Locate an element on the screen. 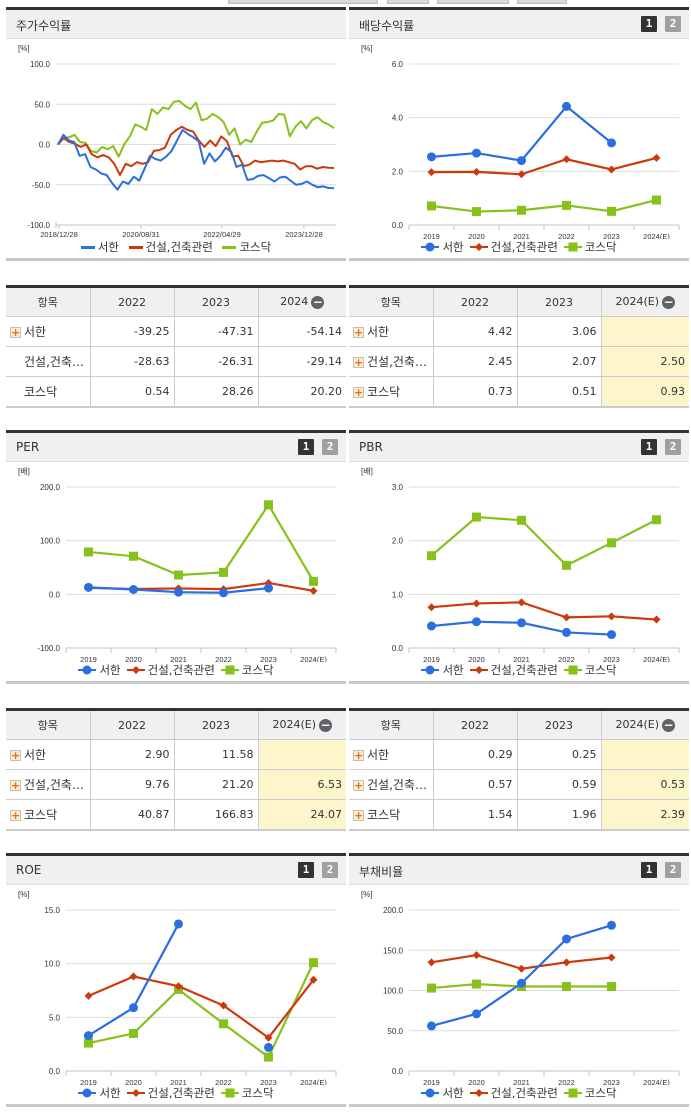 The height and width of the screenshot is (1115, 691). top-tab-stub is located at coordinates (408, 2).